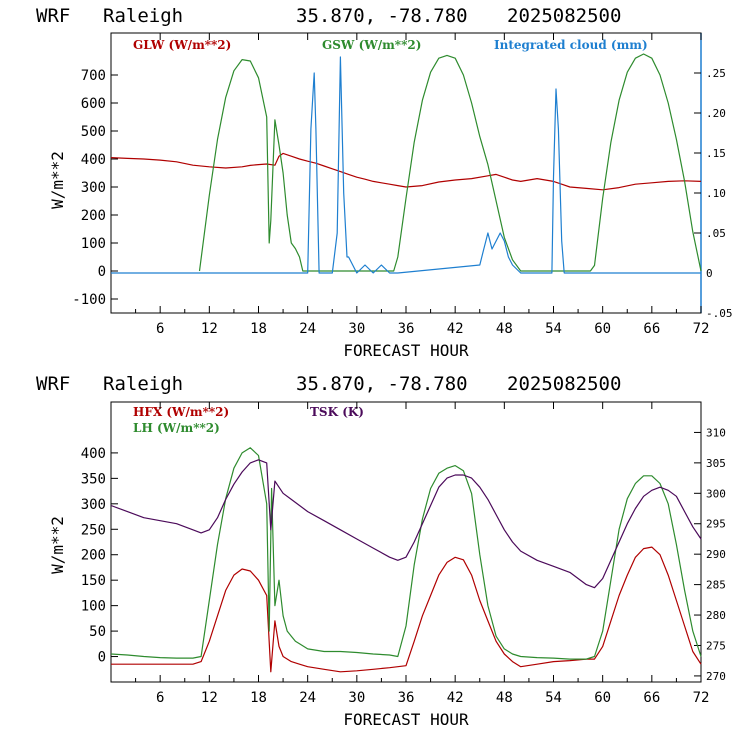 The height and width of the screenshot is (740, 740). I want to click on chart2-legend-lh: LH (W/m**2), so click(176, 428).